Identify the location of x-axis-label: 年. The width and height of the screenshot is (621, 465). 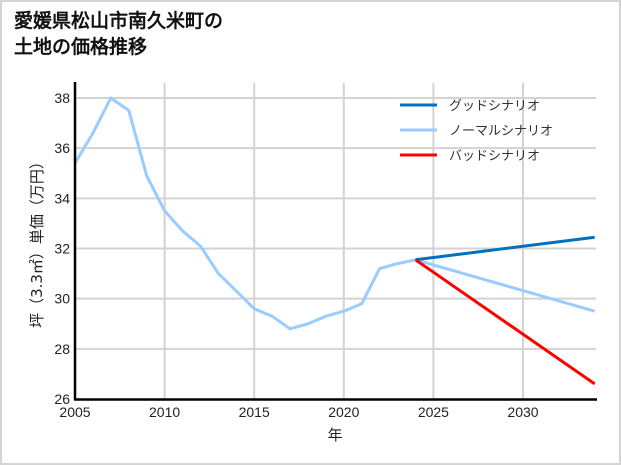
(334, 435).